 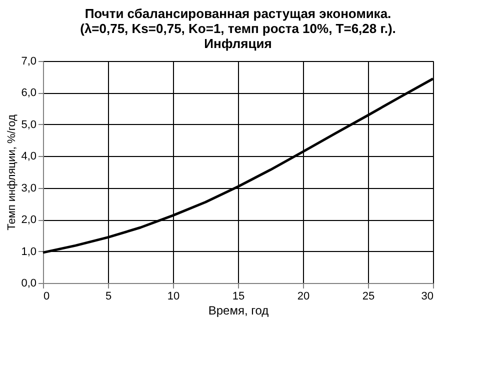 I want to click on y-axis-title: Темп инфляции, %/год, so click(x=12, y=172).